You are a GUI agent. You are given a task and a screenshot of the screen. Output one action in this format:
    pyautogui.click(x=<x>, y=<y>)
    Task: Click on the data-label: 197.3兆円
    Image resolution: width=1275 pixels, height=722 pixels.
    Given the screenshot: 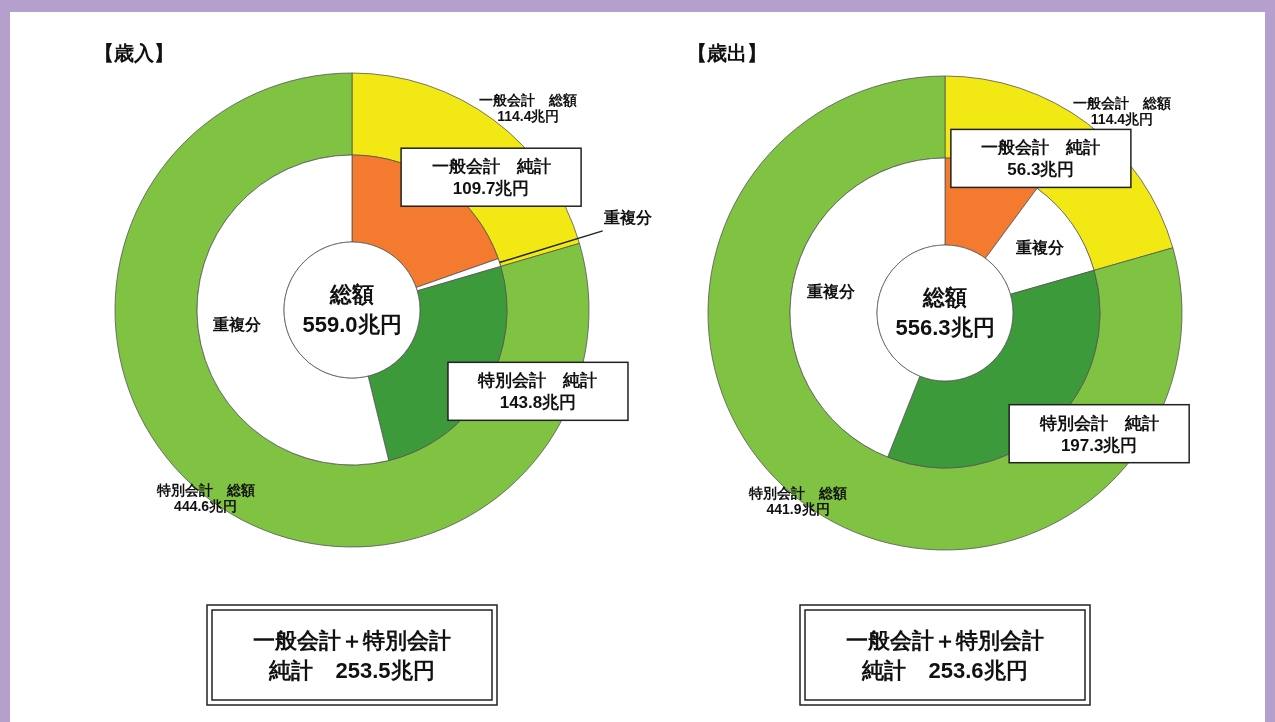 What is the action you would take?
    pyautogui.click(x=1099, y=445)
    